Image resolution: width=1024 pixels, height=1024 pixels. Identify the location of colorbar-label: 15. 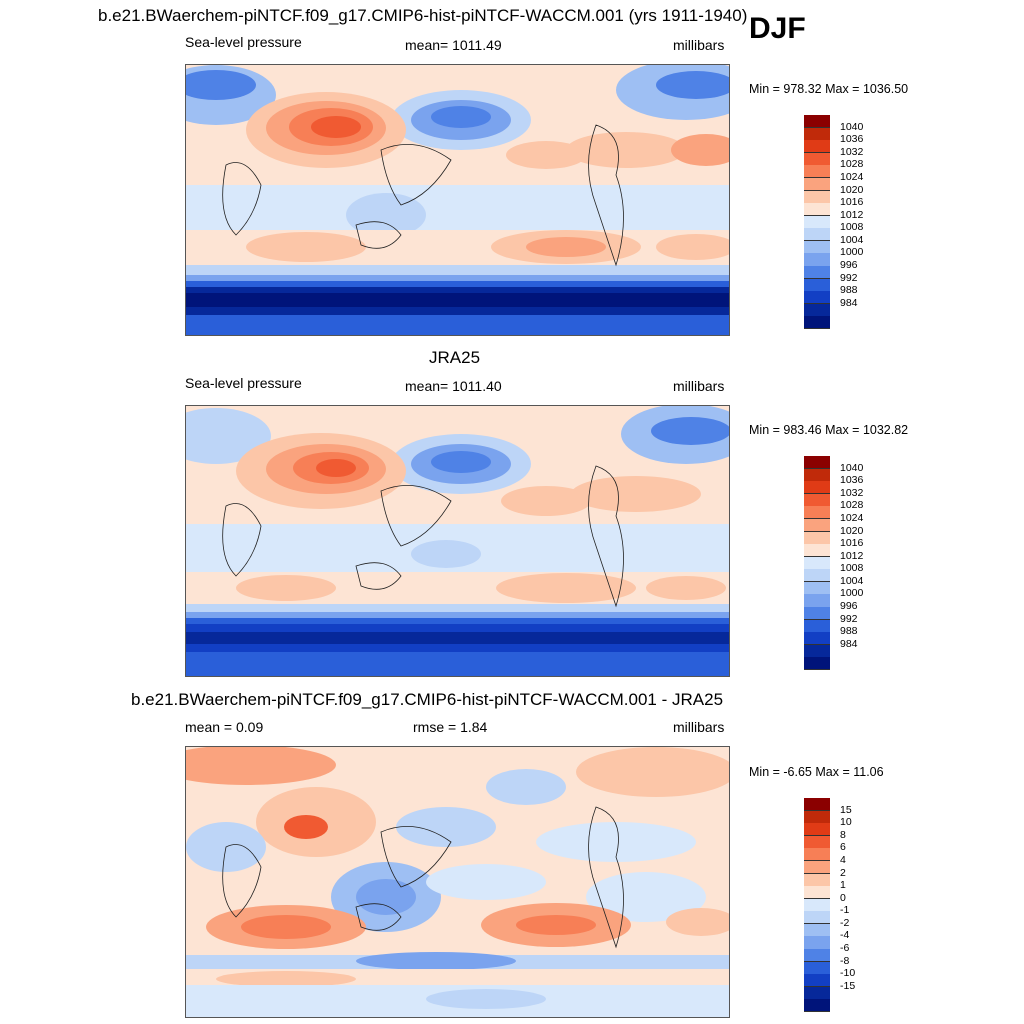
(846, 809).